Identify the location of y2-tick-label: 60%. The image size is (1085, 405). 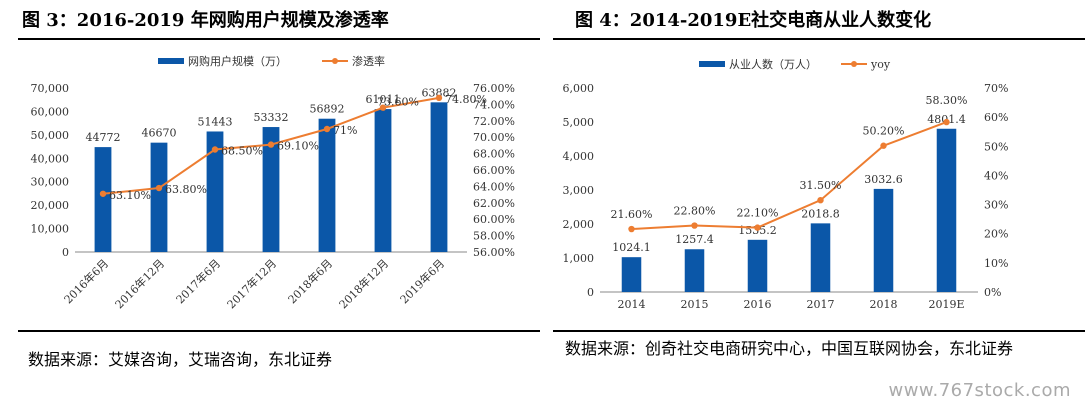
(996, 117).